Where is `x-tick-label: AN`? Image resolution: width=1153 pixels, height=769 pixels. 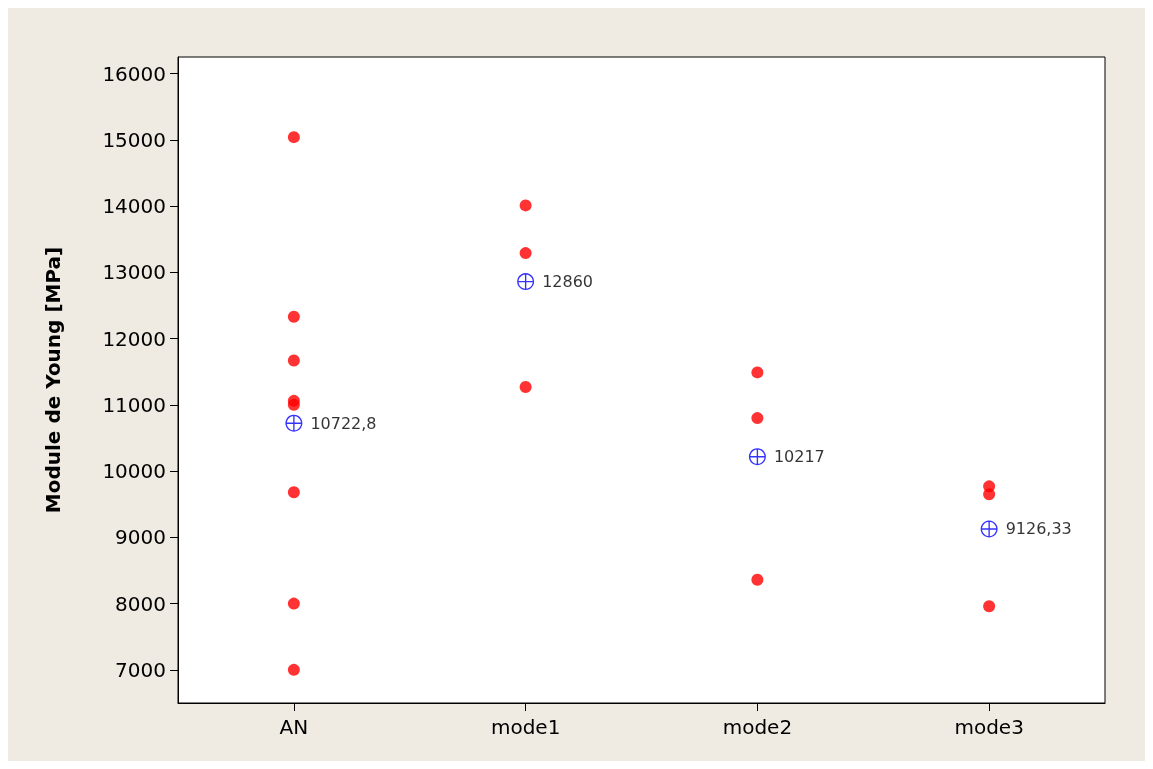
x-tick-label: AN is located at coordinates (294, 727).